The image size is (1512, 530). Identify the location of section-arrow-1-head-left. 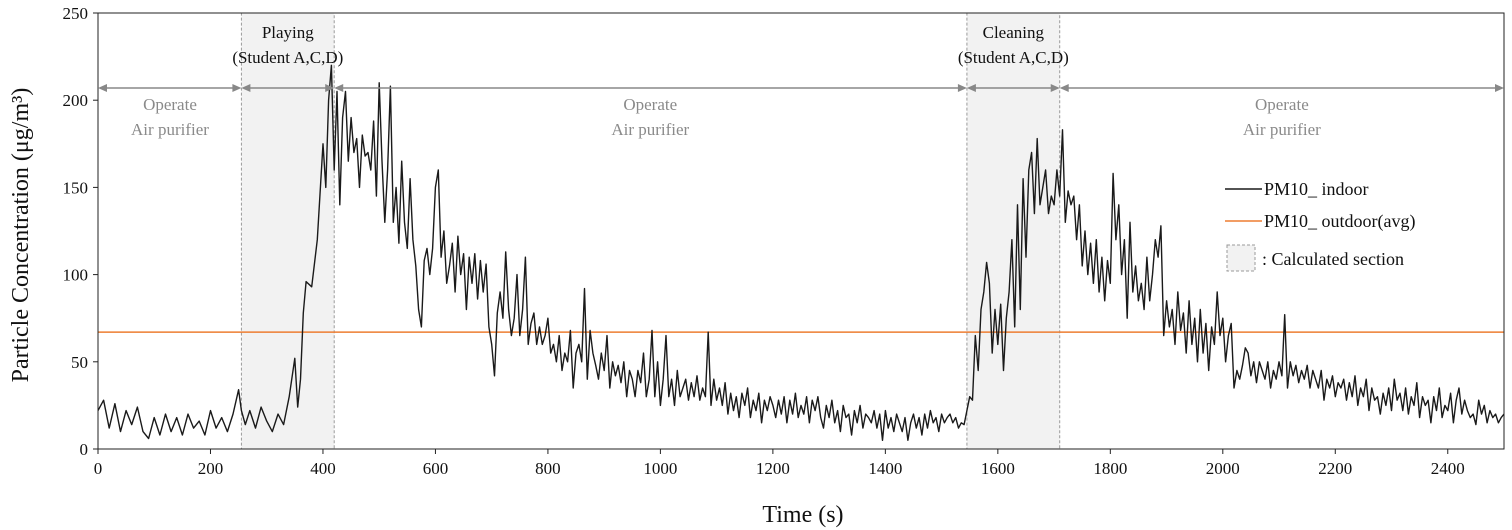
(246, 88).